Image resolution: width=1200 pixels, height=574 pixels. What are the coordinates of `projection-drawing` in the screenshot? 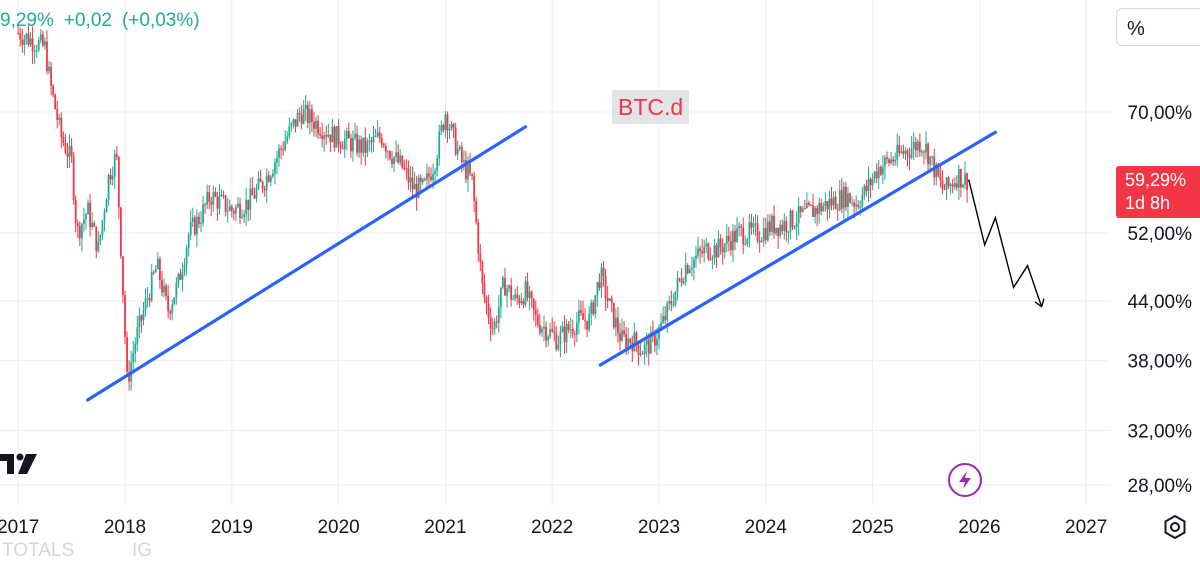 It's located at (1005, 242).